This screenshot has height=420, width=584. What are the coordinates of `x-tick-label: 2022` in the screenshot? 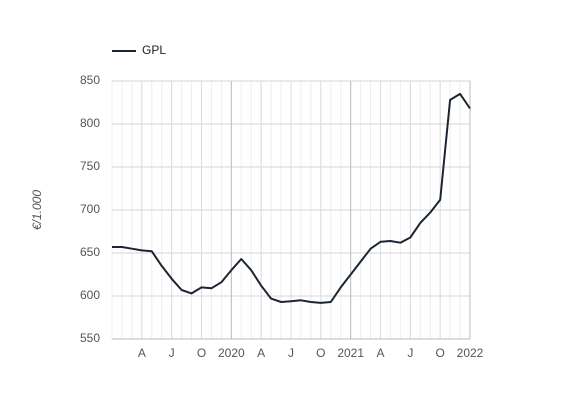 It's located at (470, 353).